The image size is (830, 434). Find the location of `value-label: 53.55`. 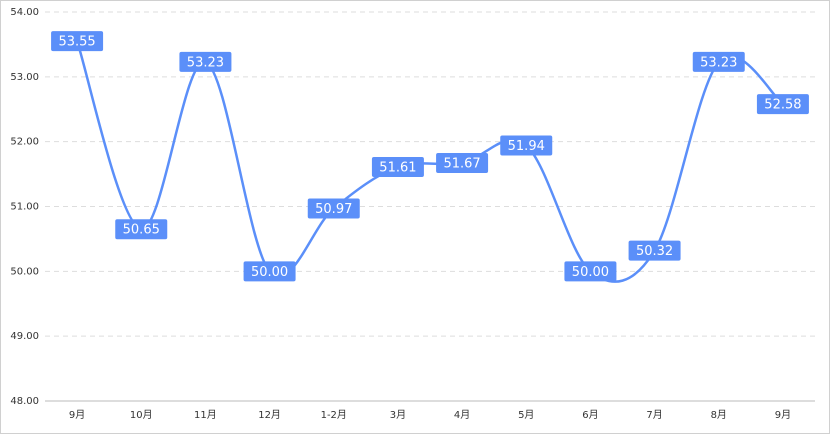

value-label: 53.55 is located at coordinates (76, 42).